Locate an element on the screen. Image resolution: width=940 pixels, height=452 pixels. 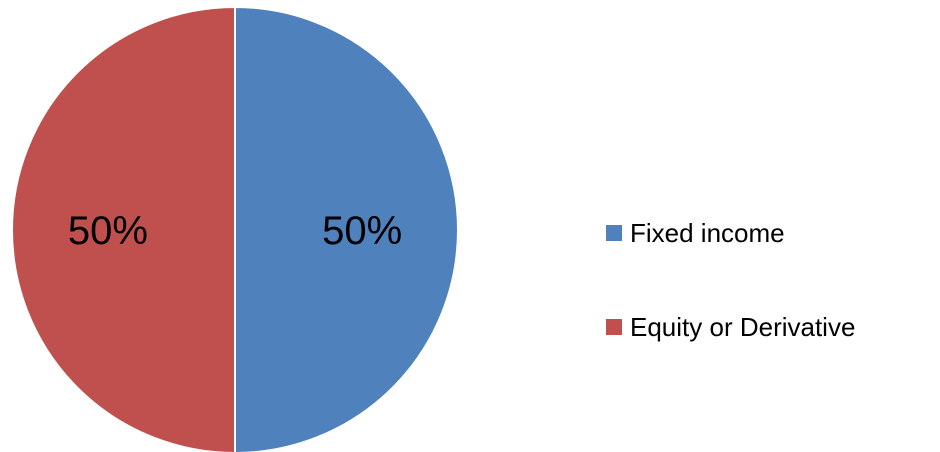
data-label-fixed-income: 50% is located at coordinates (362, 231).